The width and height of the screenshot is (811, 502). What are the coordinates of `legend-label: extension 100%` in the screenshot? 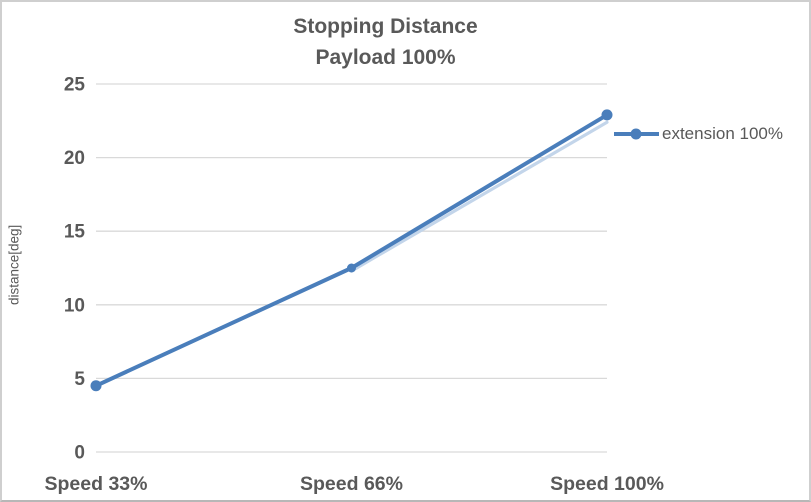 It's located at (722, 133).